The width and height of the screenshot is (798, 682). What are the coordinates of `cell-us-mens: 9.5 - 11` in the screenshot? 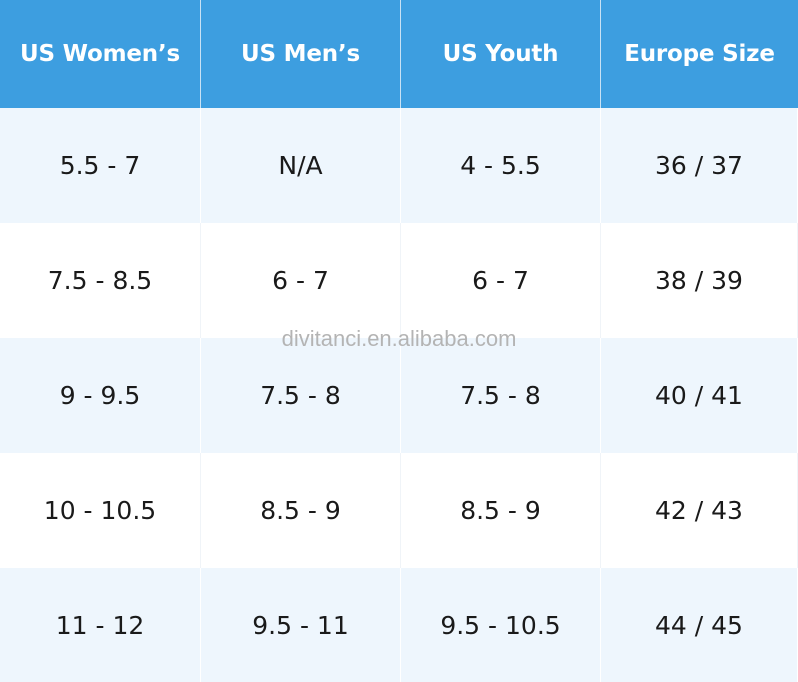 It's located at (301, 625).